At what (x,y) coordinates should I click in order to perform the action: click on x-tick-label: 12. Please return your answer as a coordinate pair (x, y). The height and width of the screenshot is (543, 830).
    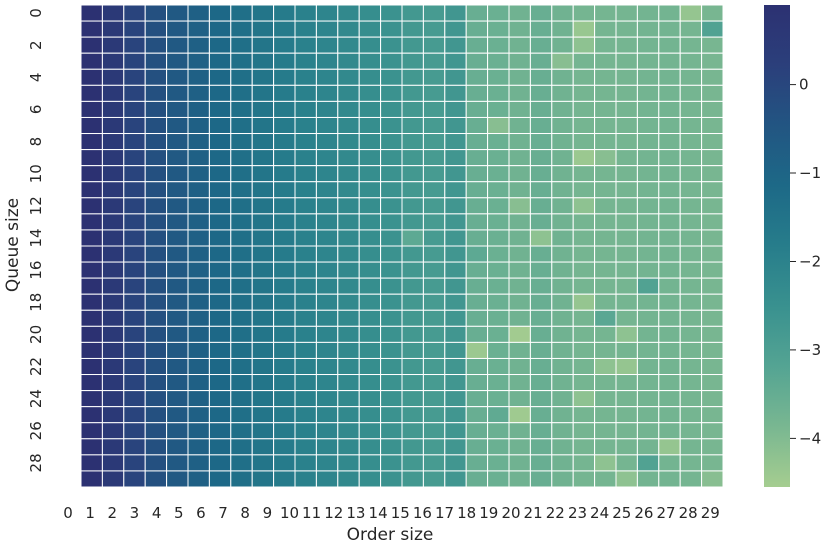
    Looking at the image, I should click on (333, 513).